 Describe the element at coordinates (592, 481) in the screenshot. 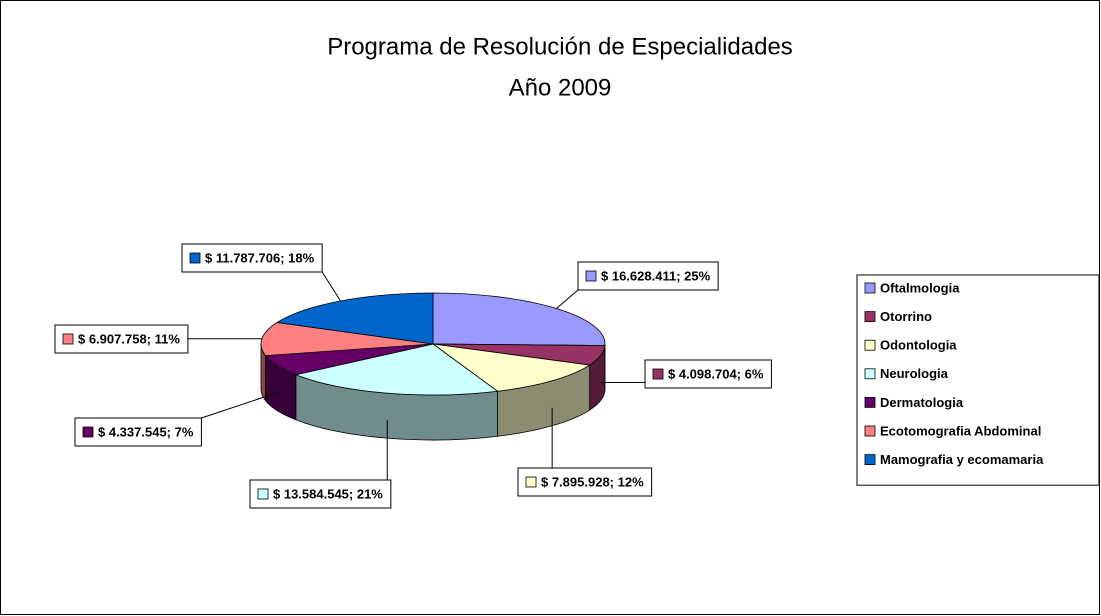

I see `data-label: $ 7.895.928; 12%` at that location.